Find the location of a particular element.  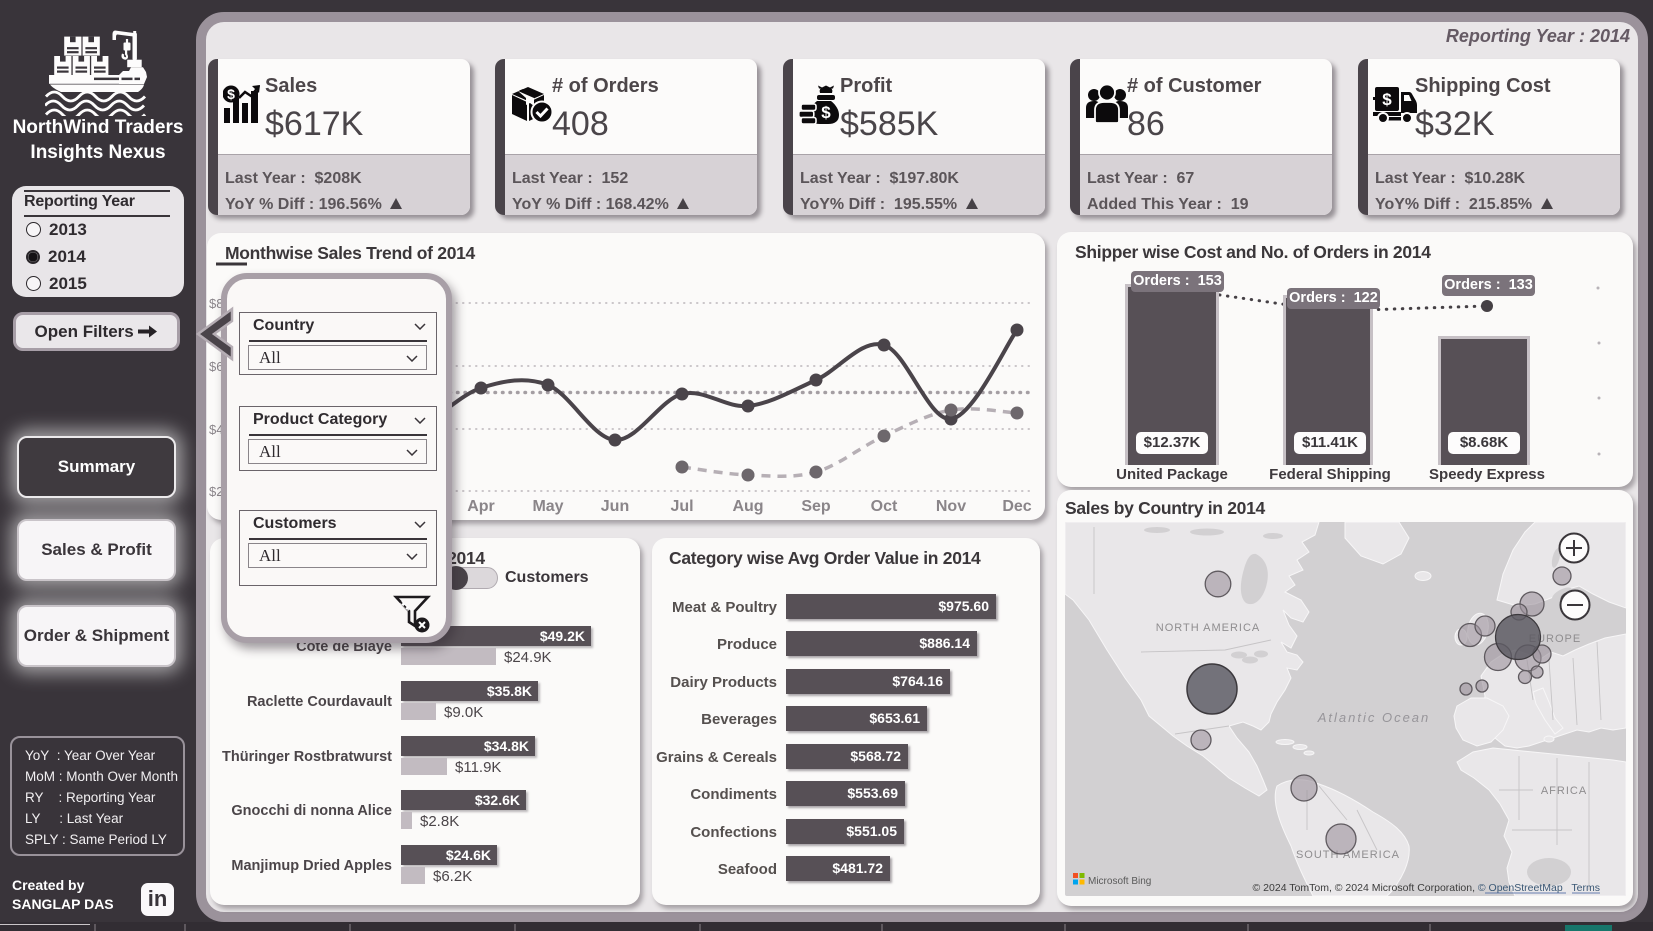

svg-text: Atlantic Ocean is located at coordinates (1374, 717).